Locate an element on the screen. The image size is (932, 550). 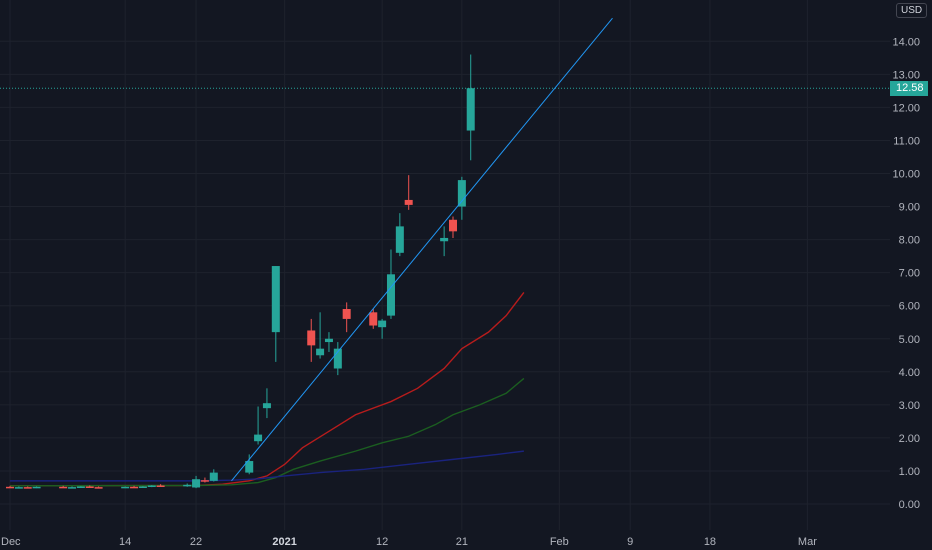
x-tick-label: Mar is located at coordinates (807, 542).